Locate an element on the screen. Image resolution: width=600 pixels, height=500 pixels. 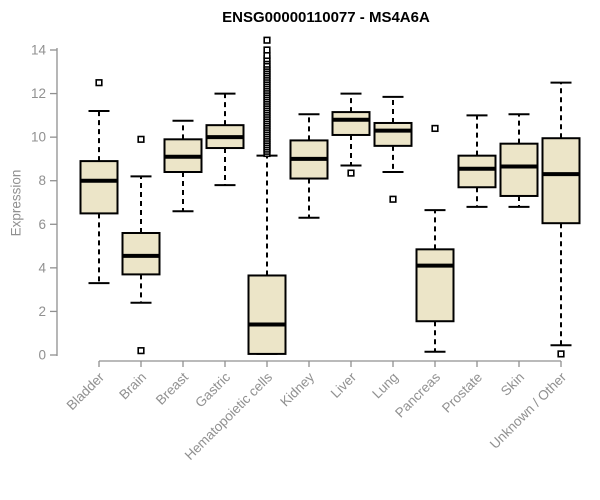
boxplot-group-prostate is located at coordinates (477, 161).